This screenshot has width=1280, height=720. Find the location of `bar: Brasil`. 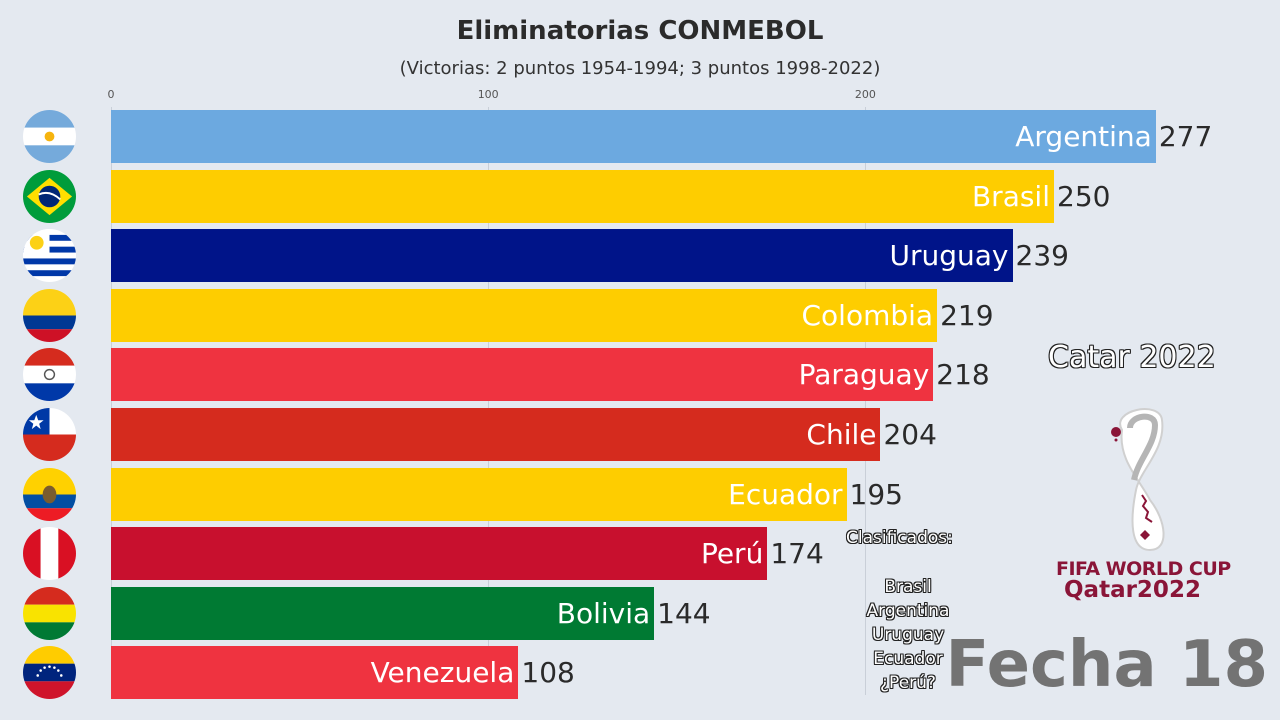

bar: Brasil is located at coordinates (582, 196).